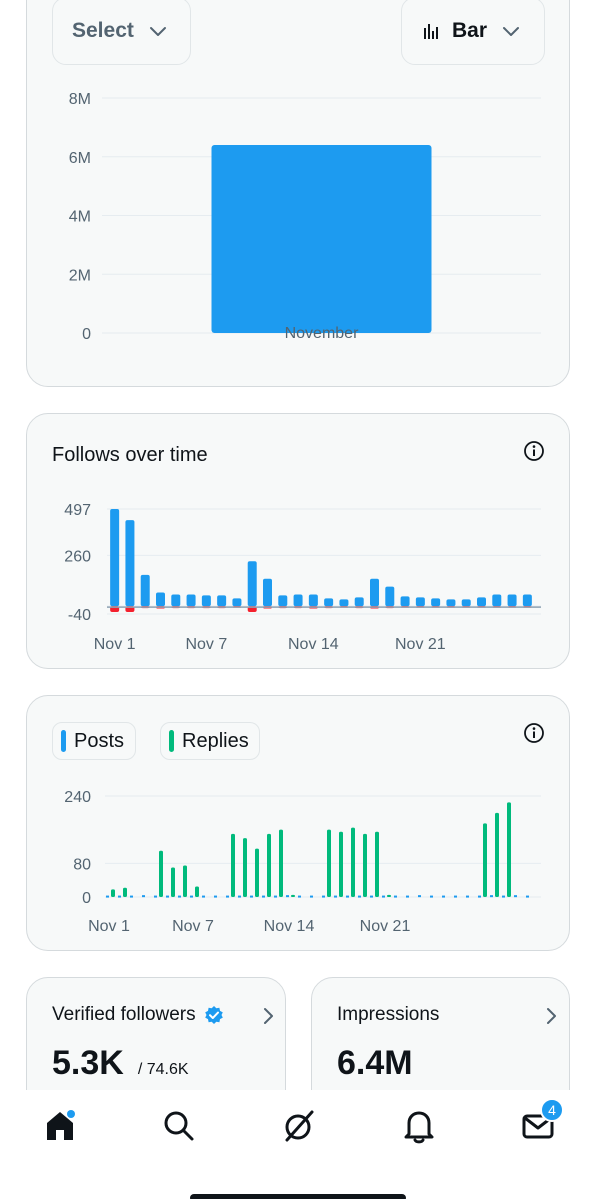 The width and height of the screenshot is (596, 1199). What do you see at coordinates (103, 30) in the screenshot?
I see `select-label: Select` at bounding box center [103, 30].